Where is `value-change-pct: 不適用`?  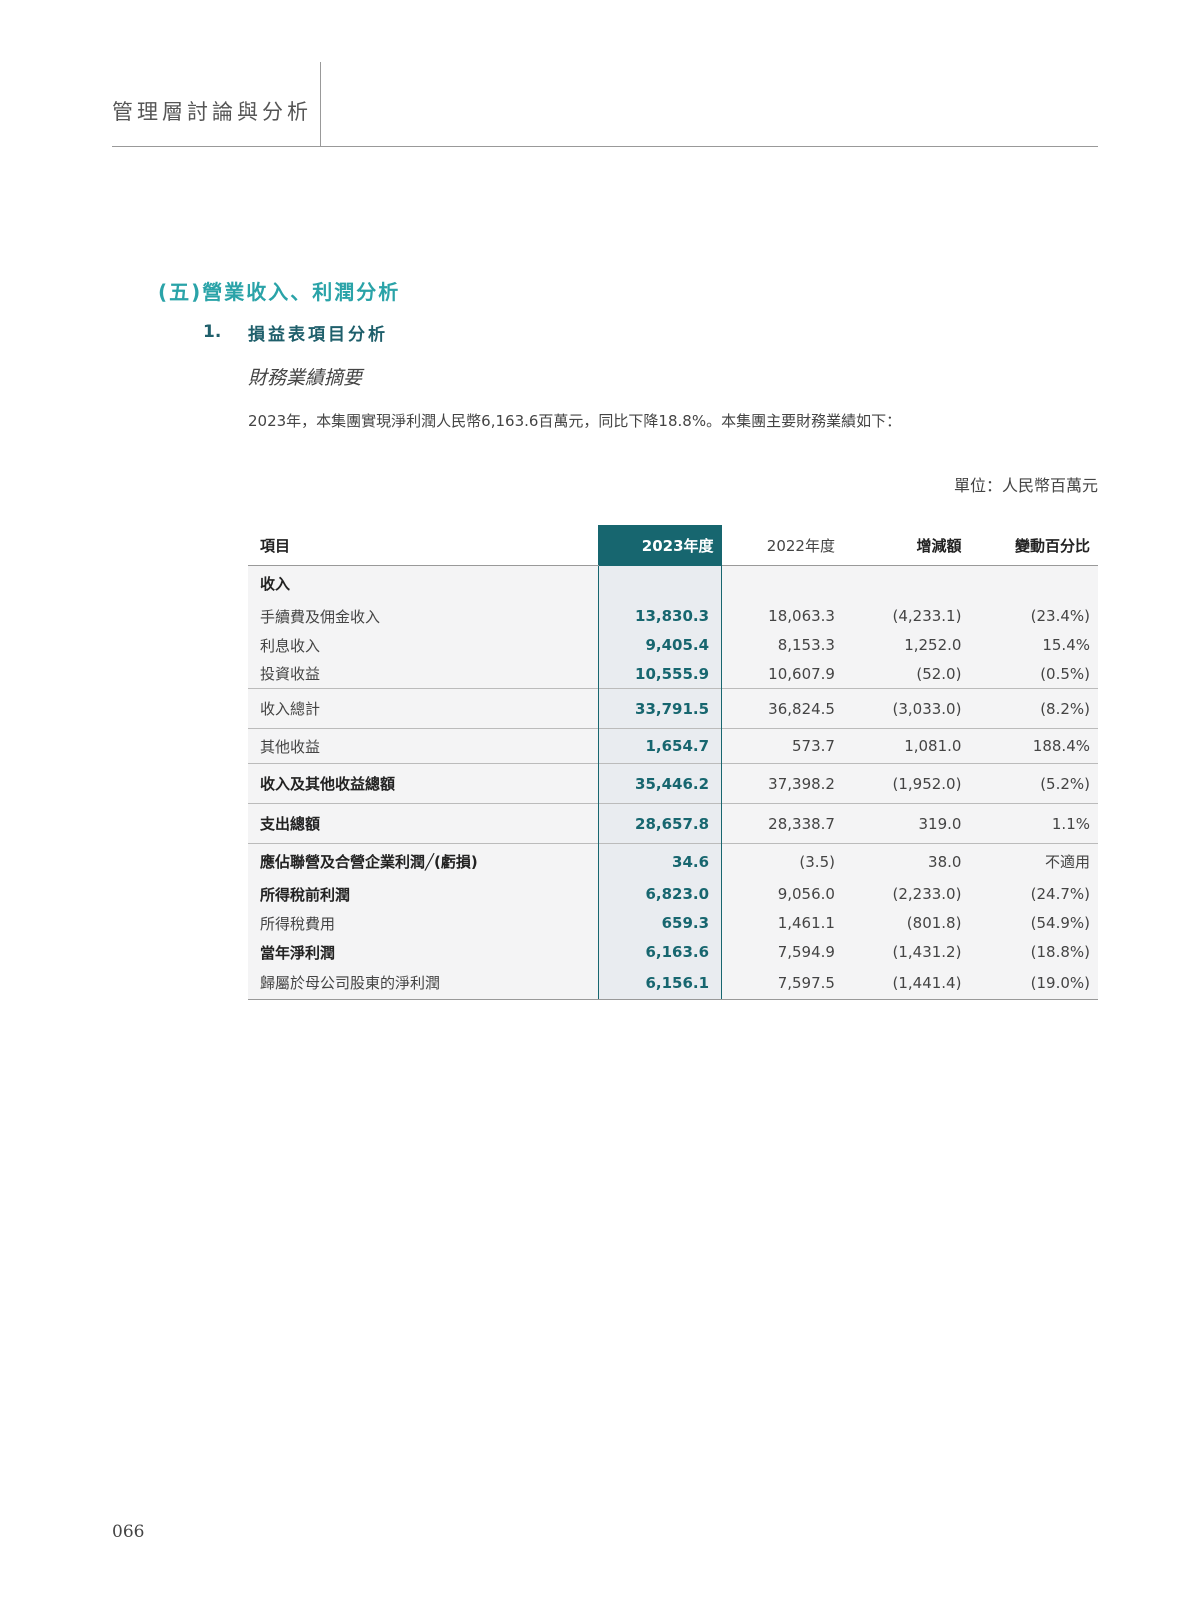
value-change-pct: 不適用 is located at coordinates (1033, 861).